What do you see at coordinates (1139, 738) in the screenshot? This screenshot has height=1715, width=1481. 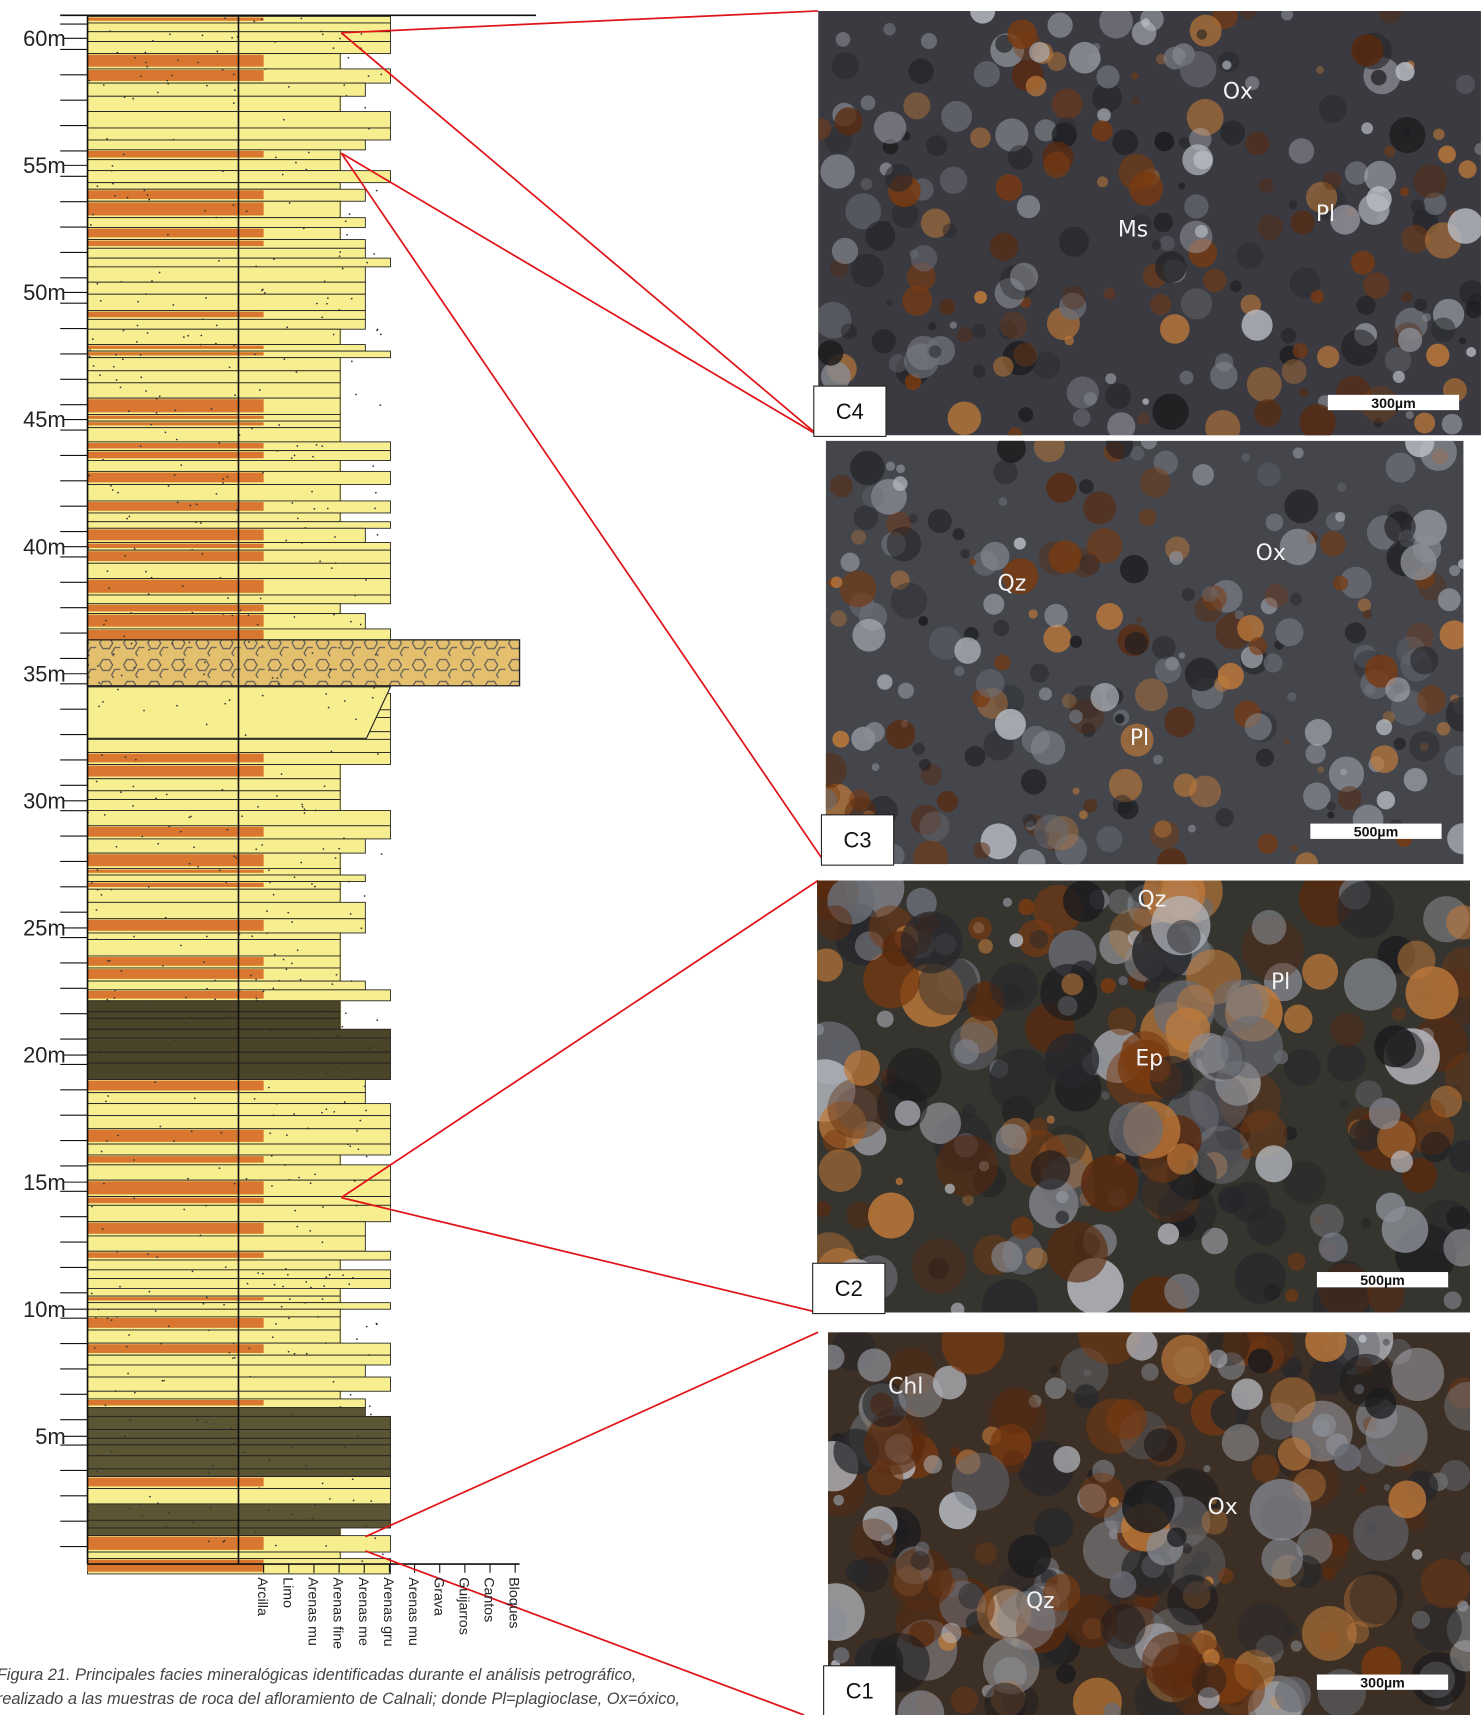 I see `mineral-label: Pl` at bounding box center [1139, 738].